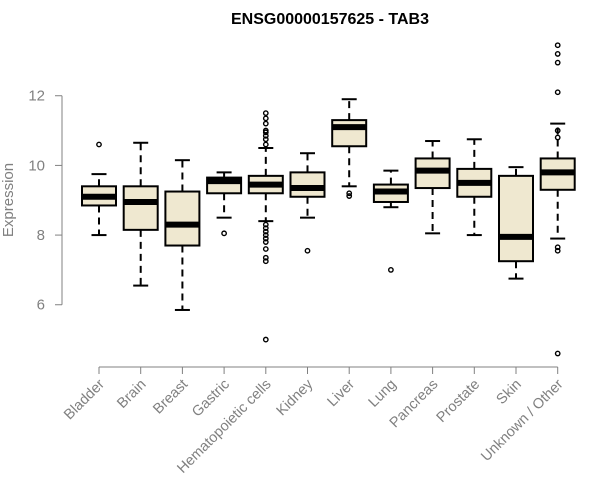  What do you see at coordinates (36, 96) in the screenshot?
I see `y-tick-label: 12` at bounding box center [36, 96].